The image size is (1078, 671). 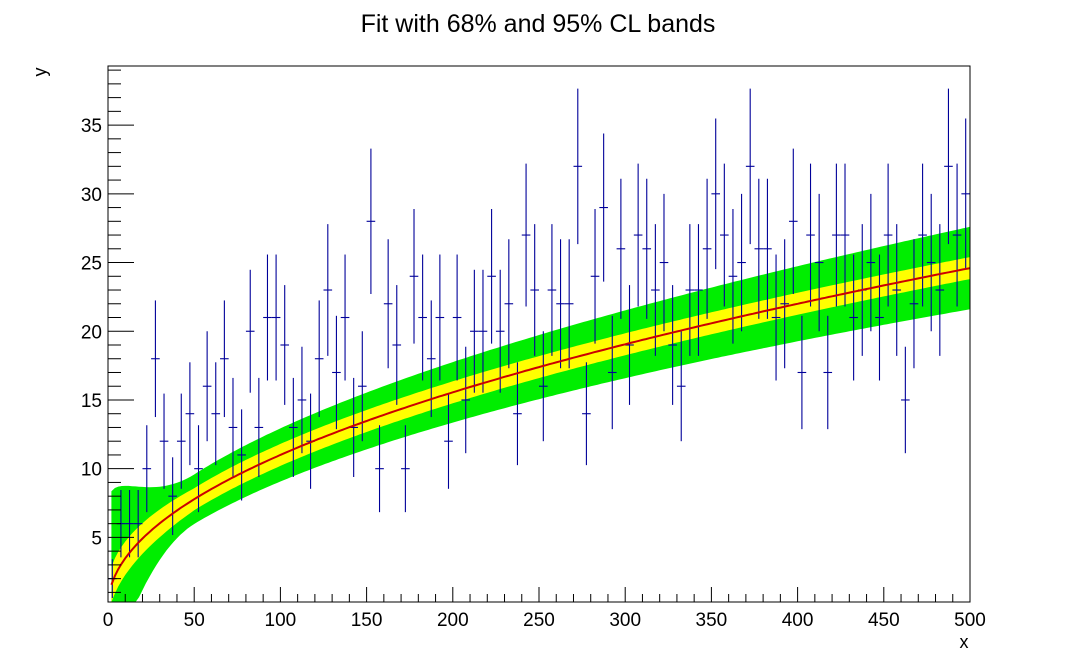 What do you see at coordinates (964, 642) in the screenshot?
I see `x-axis-label: x` at bounding box center [964, 642].